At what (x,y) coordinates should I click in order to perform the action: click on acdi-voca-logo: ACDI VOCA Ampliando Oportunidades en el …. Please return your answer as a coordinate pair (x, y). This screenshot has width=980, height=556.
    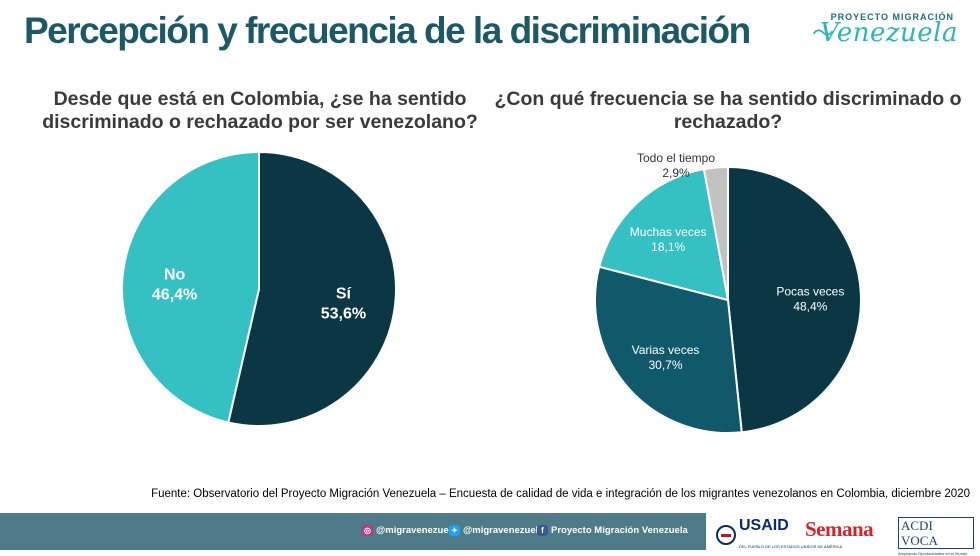
    Looking at the image, I should click on (936, 536).